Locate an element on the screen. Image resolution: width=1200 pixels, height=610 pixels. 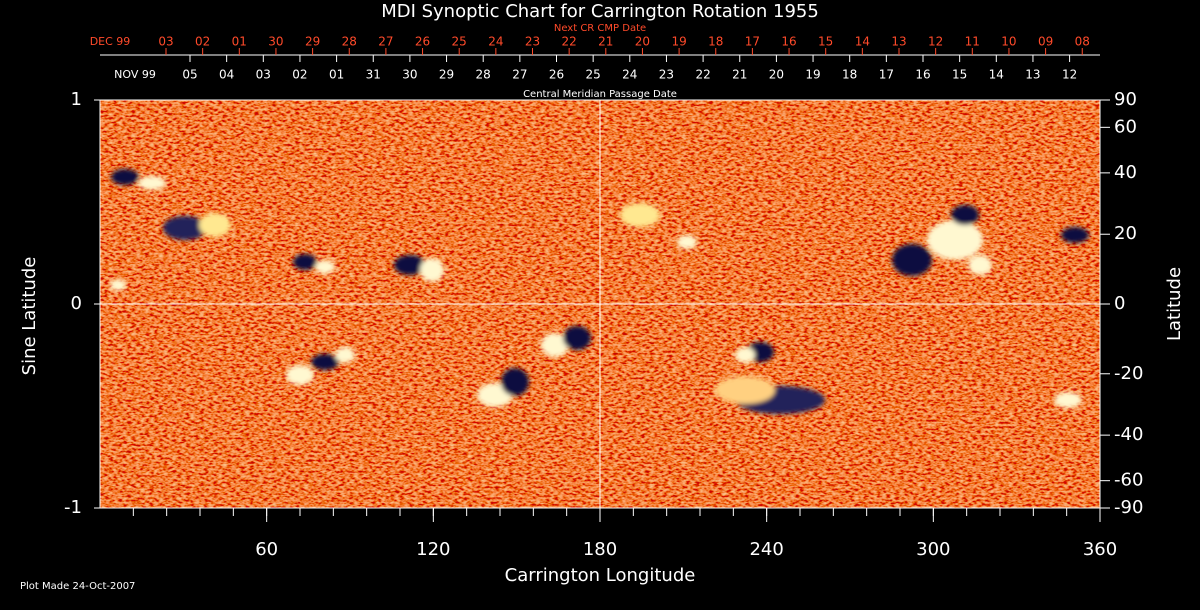
y-tick-label: -1 is located at coordinates (73, 507).